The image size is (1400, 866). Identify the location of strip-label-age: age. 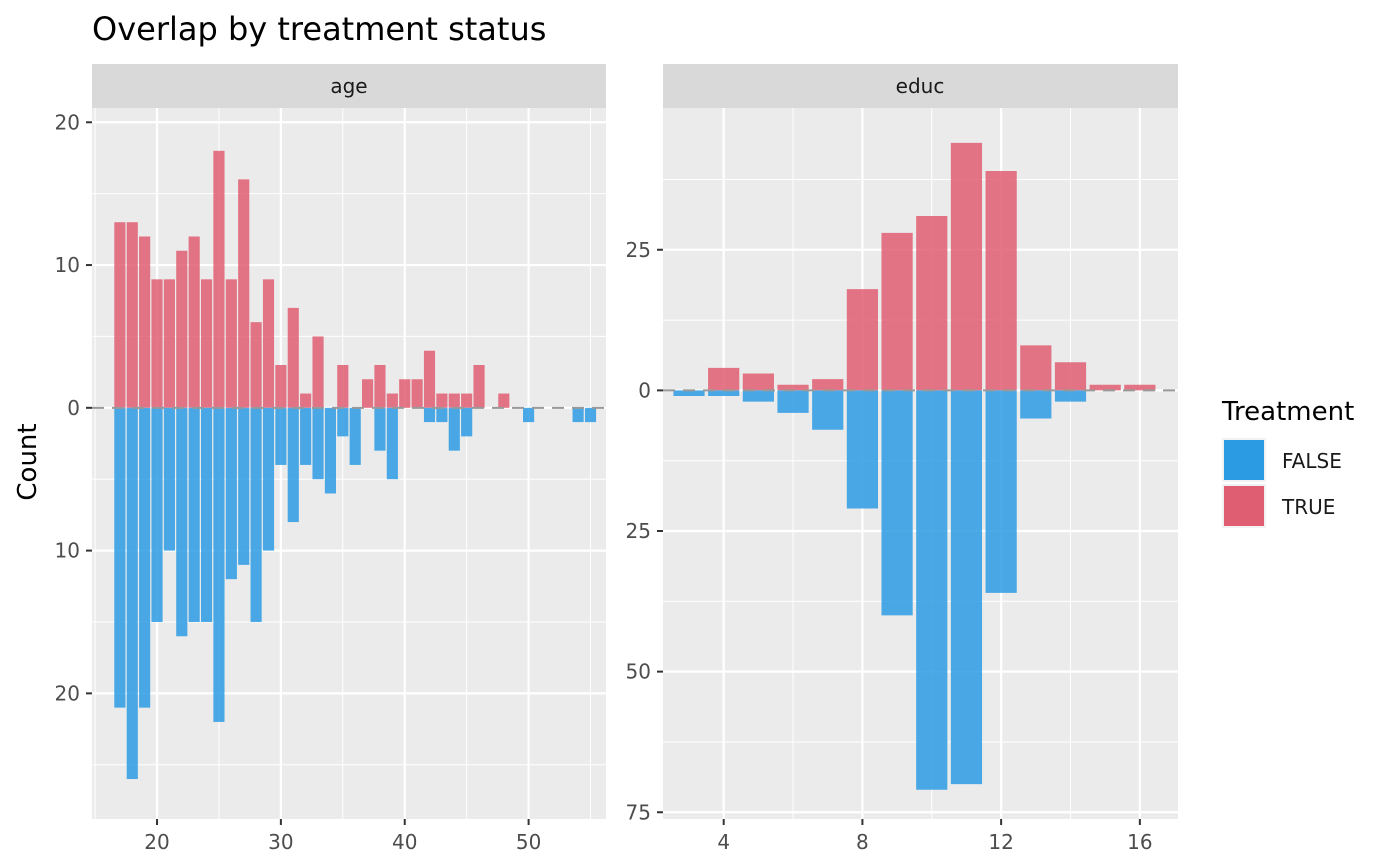
(348, 86).